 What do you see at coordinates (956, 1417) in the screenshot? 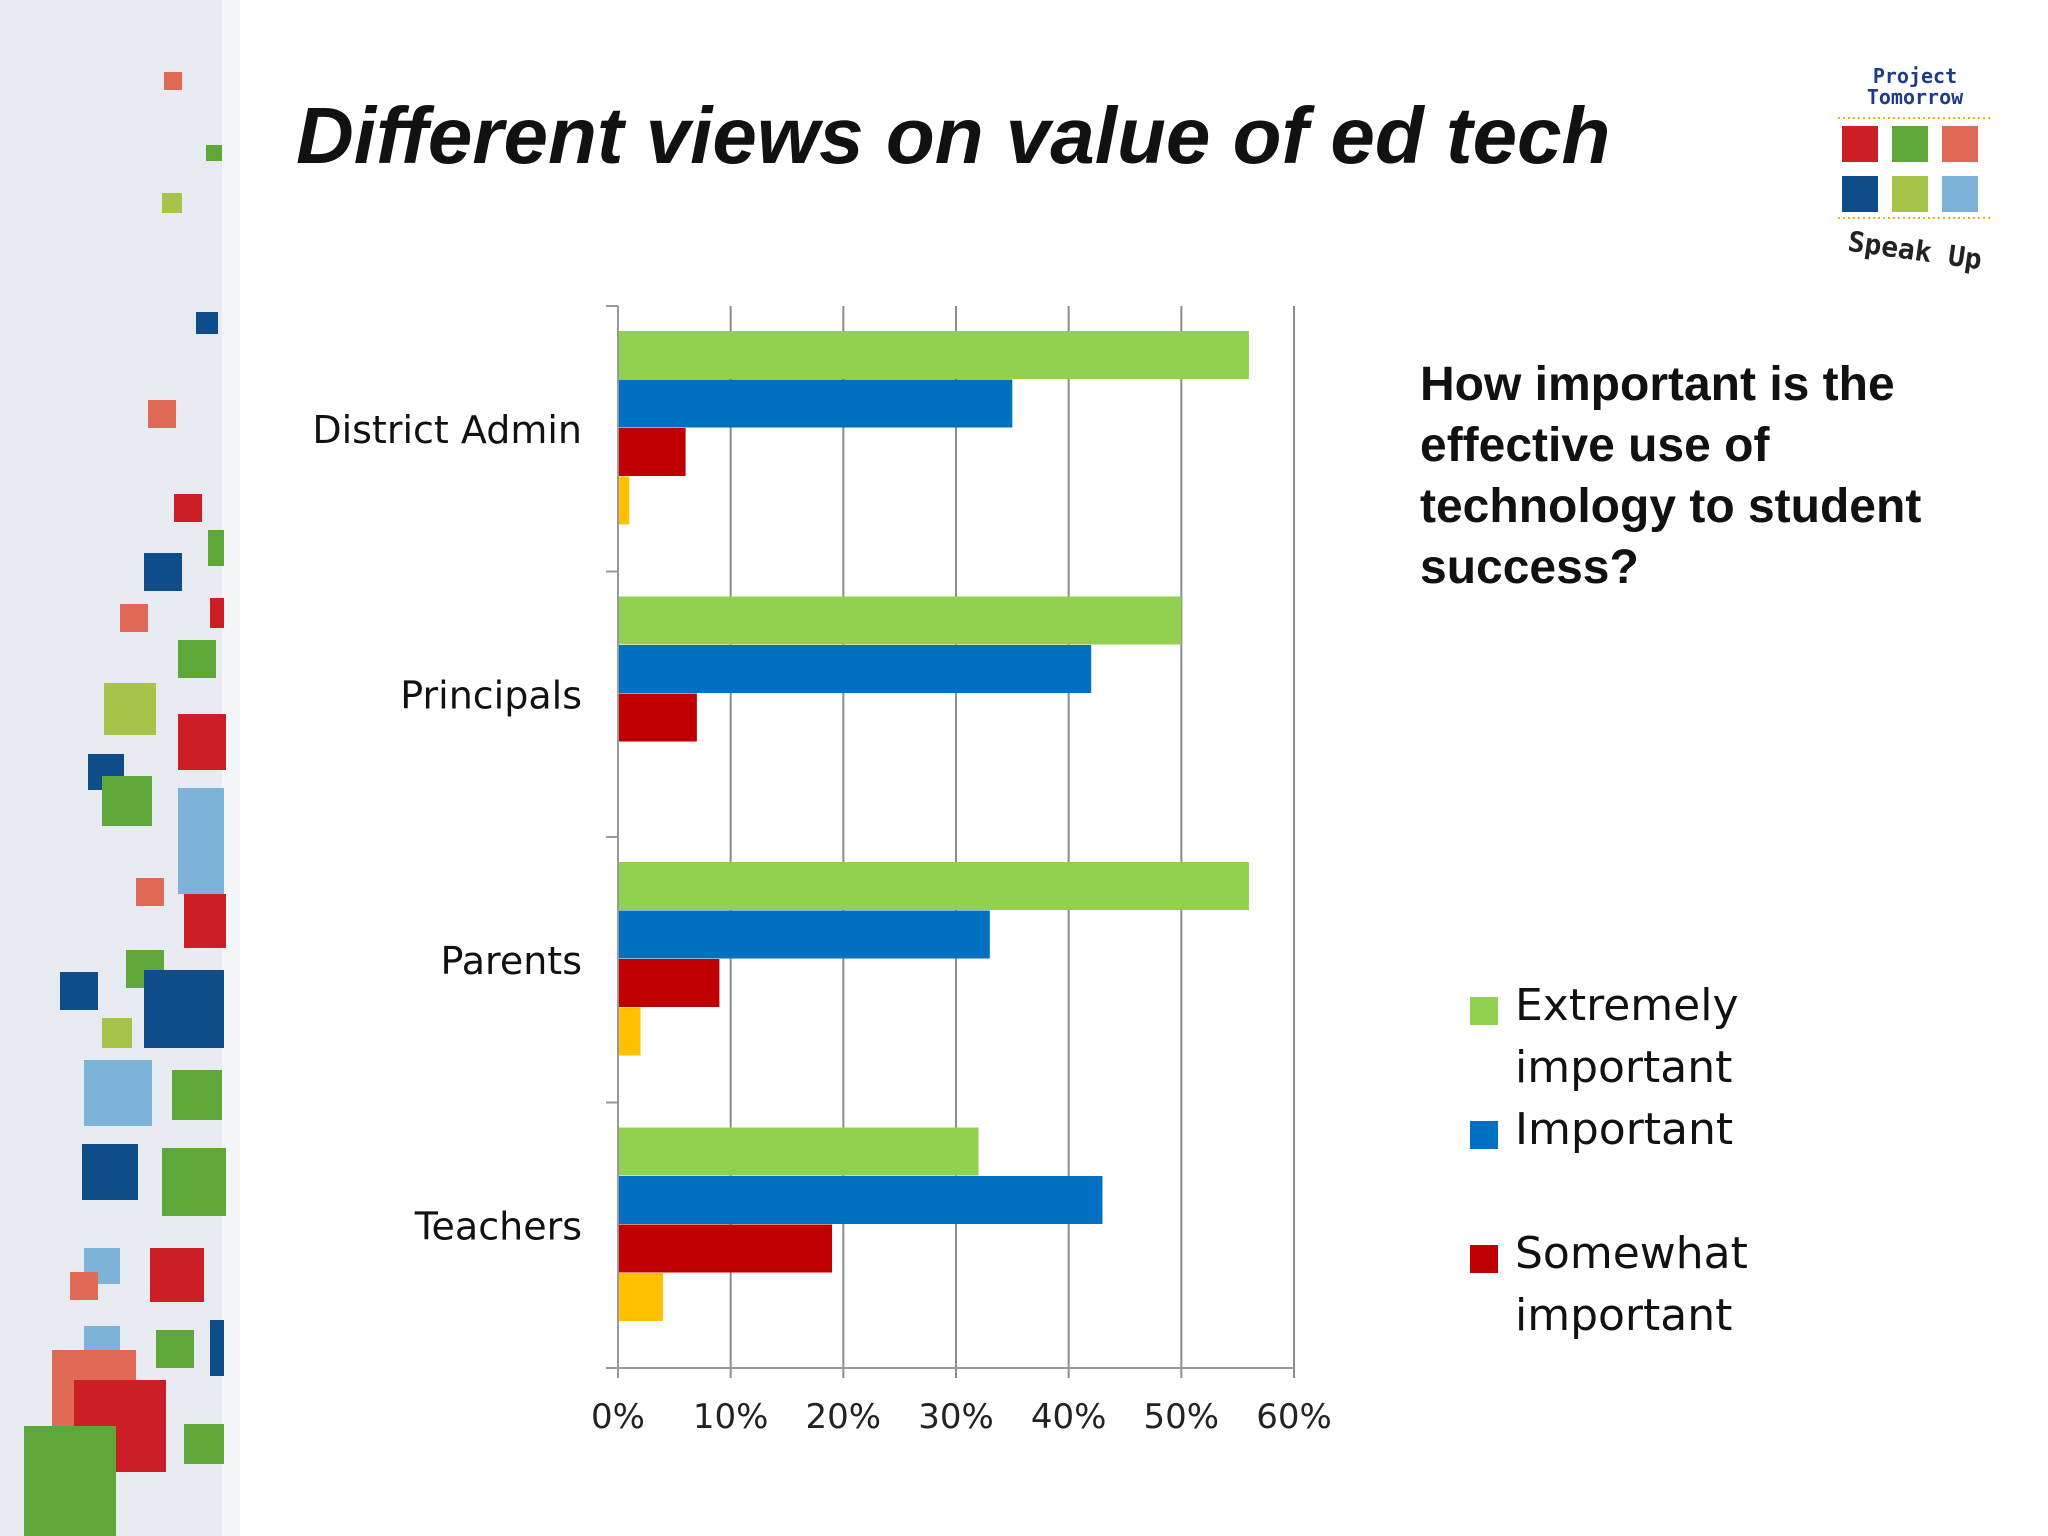
I see `x-tick-label: 30%` at bounding box center [956, 1417].